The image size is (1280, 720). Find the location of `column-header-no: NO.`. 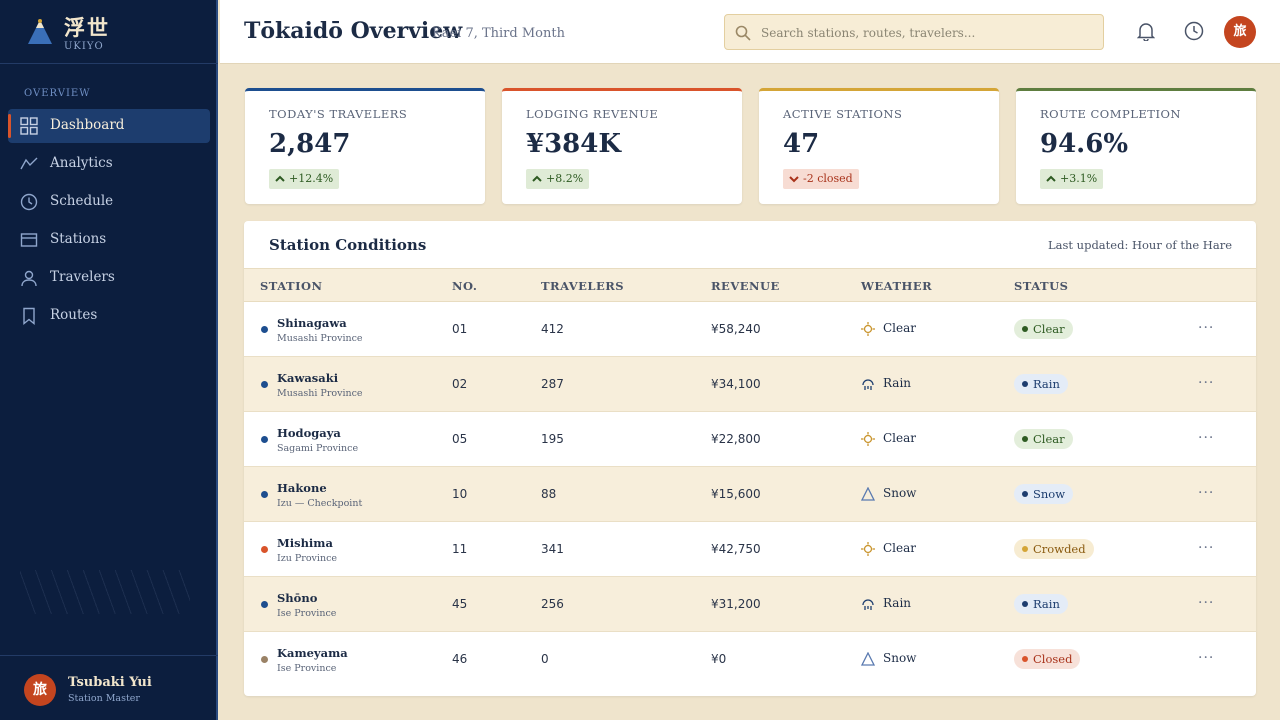

column-header-no: NO. is located at coordinates (465, 286).